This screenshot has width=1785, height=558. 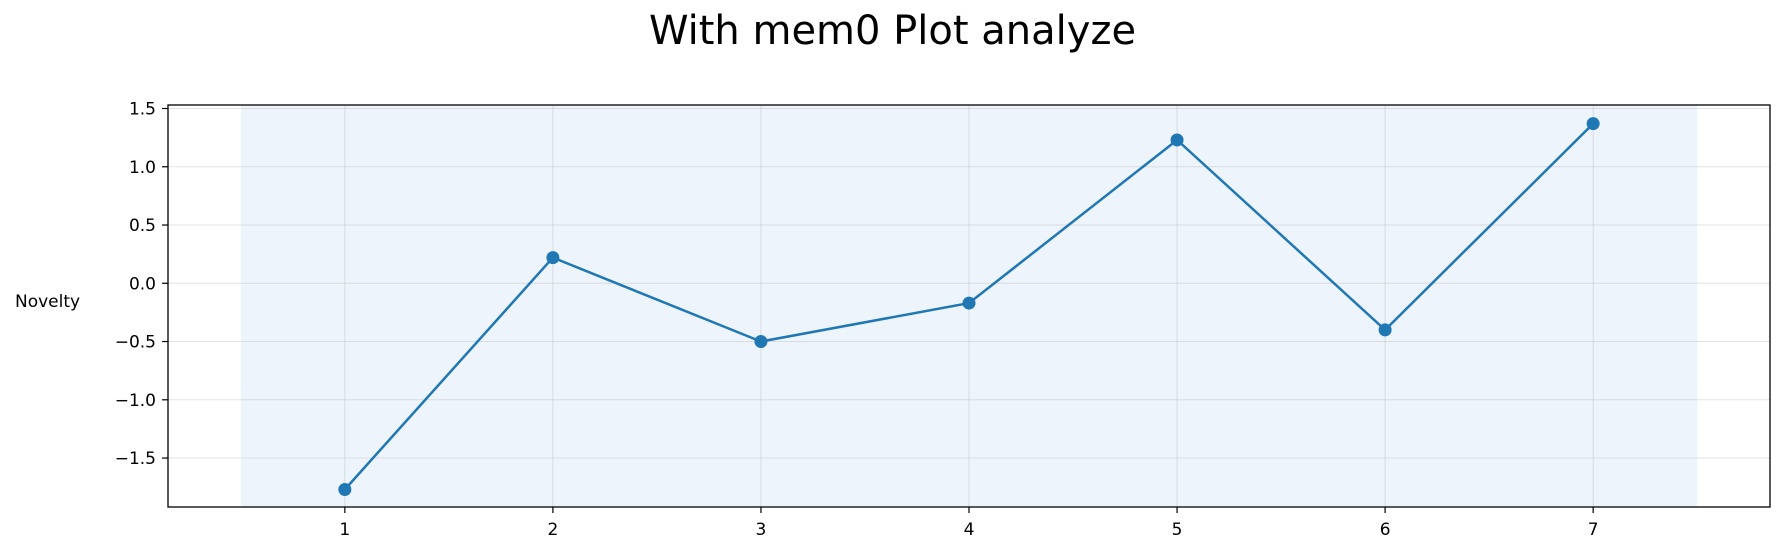 What do you see at coordinates (1385, 530) in the screenshot?
I see `x-tick-label: 6` at bounding box center [1385, 530].